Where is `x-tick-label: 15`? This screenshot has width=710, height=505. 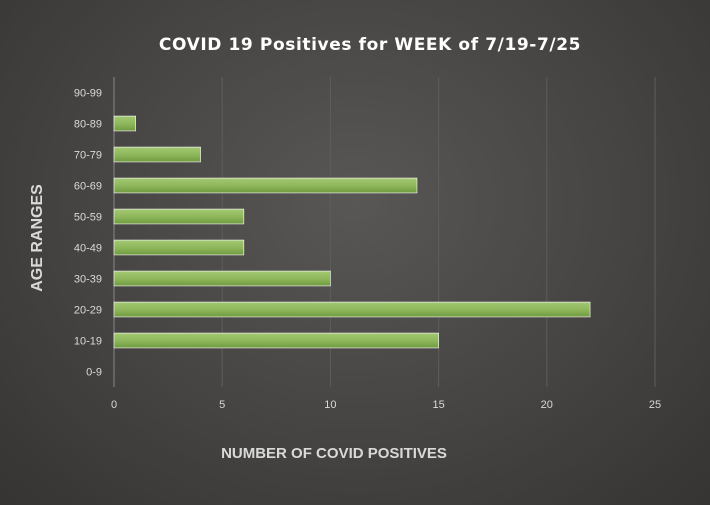
x-tick-label: 15 is located at coordinates (438, 405).